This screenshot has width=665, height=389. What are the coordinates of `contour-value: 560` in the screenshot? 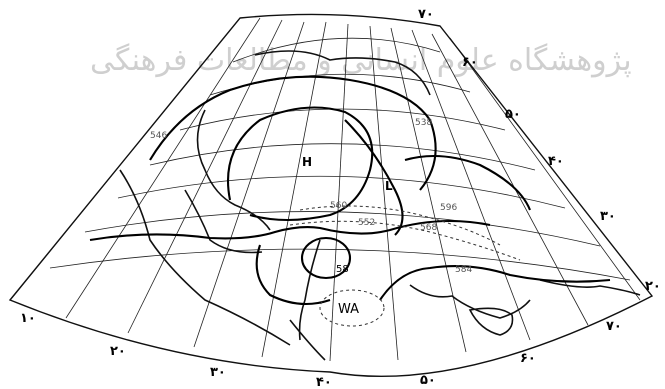 It's located at (338, 206).